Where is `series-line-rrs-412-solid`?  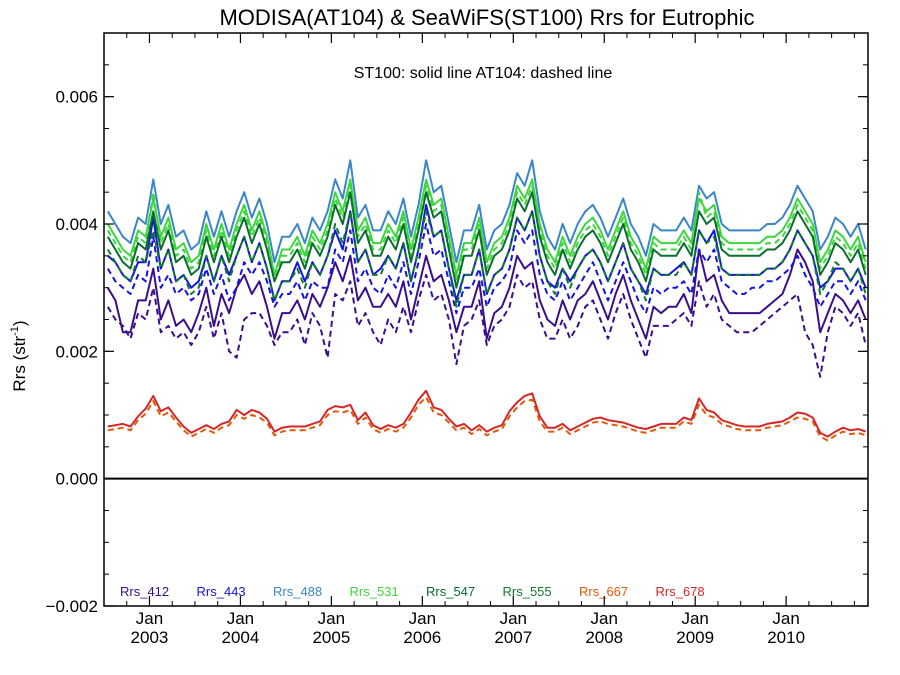 series-line-rrs-412-solid is located at coordinates (486, 294).